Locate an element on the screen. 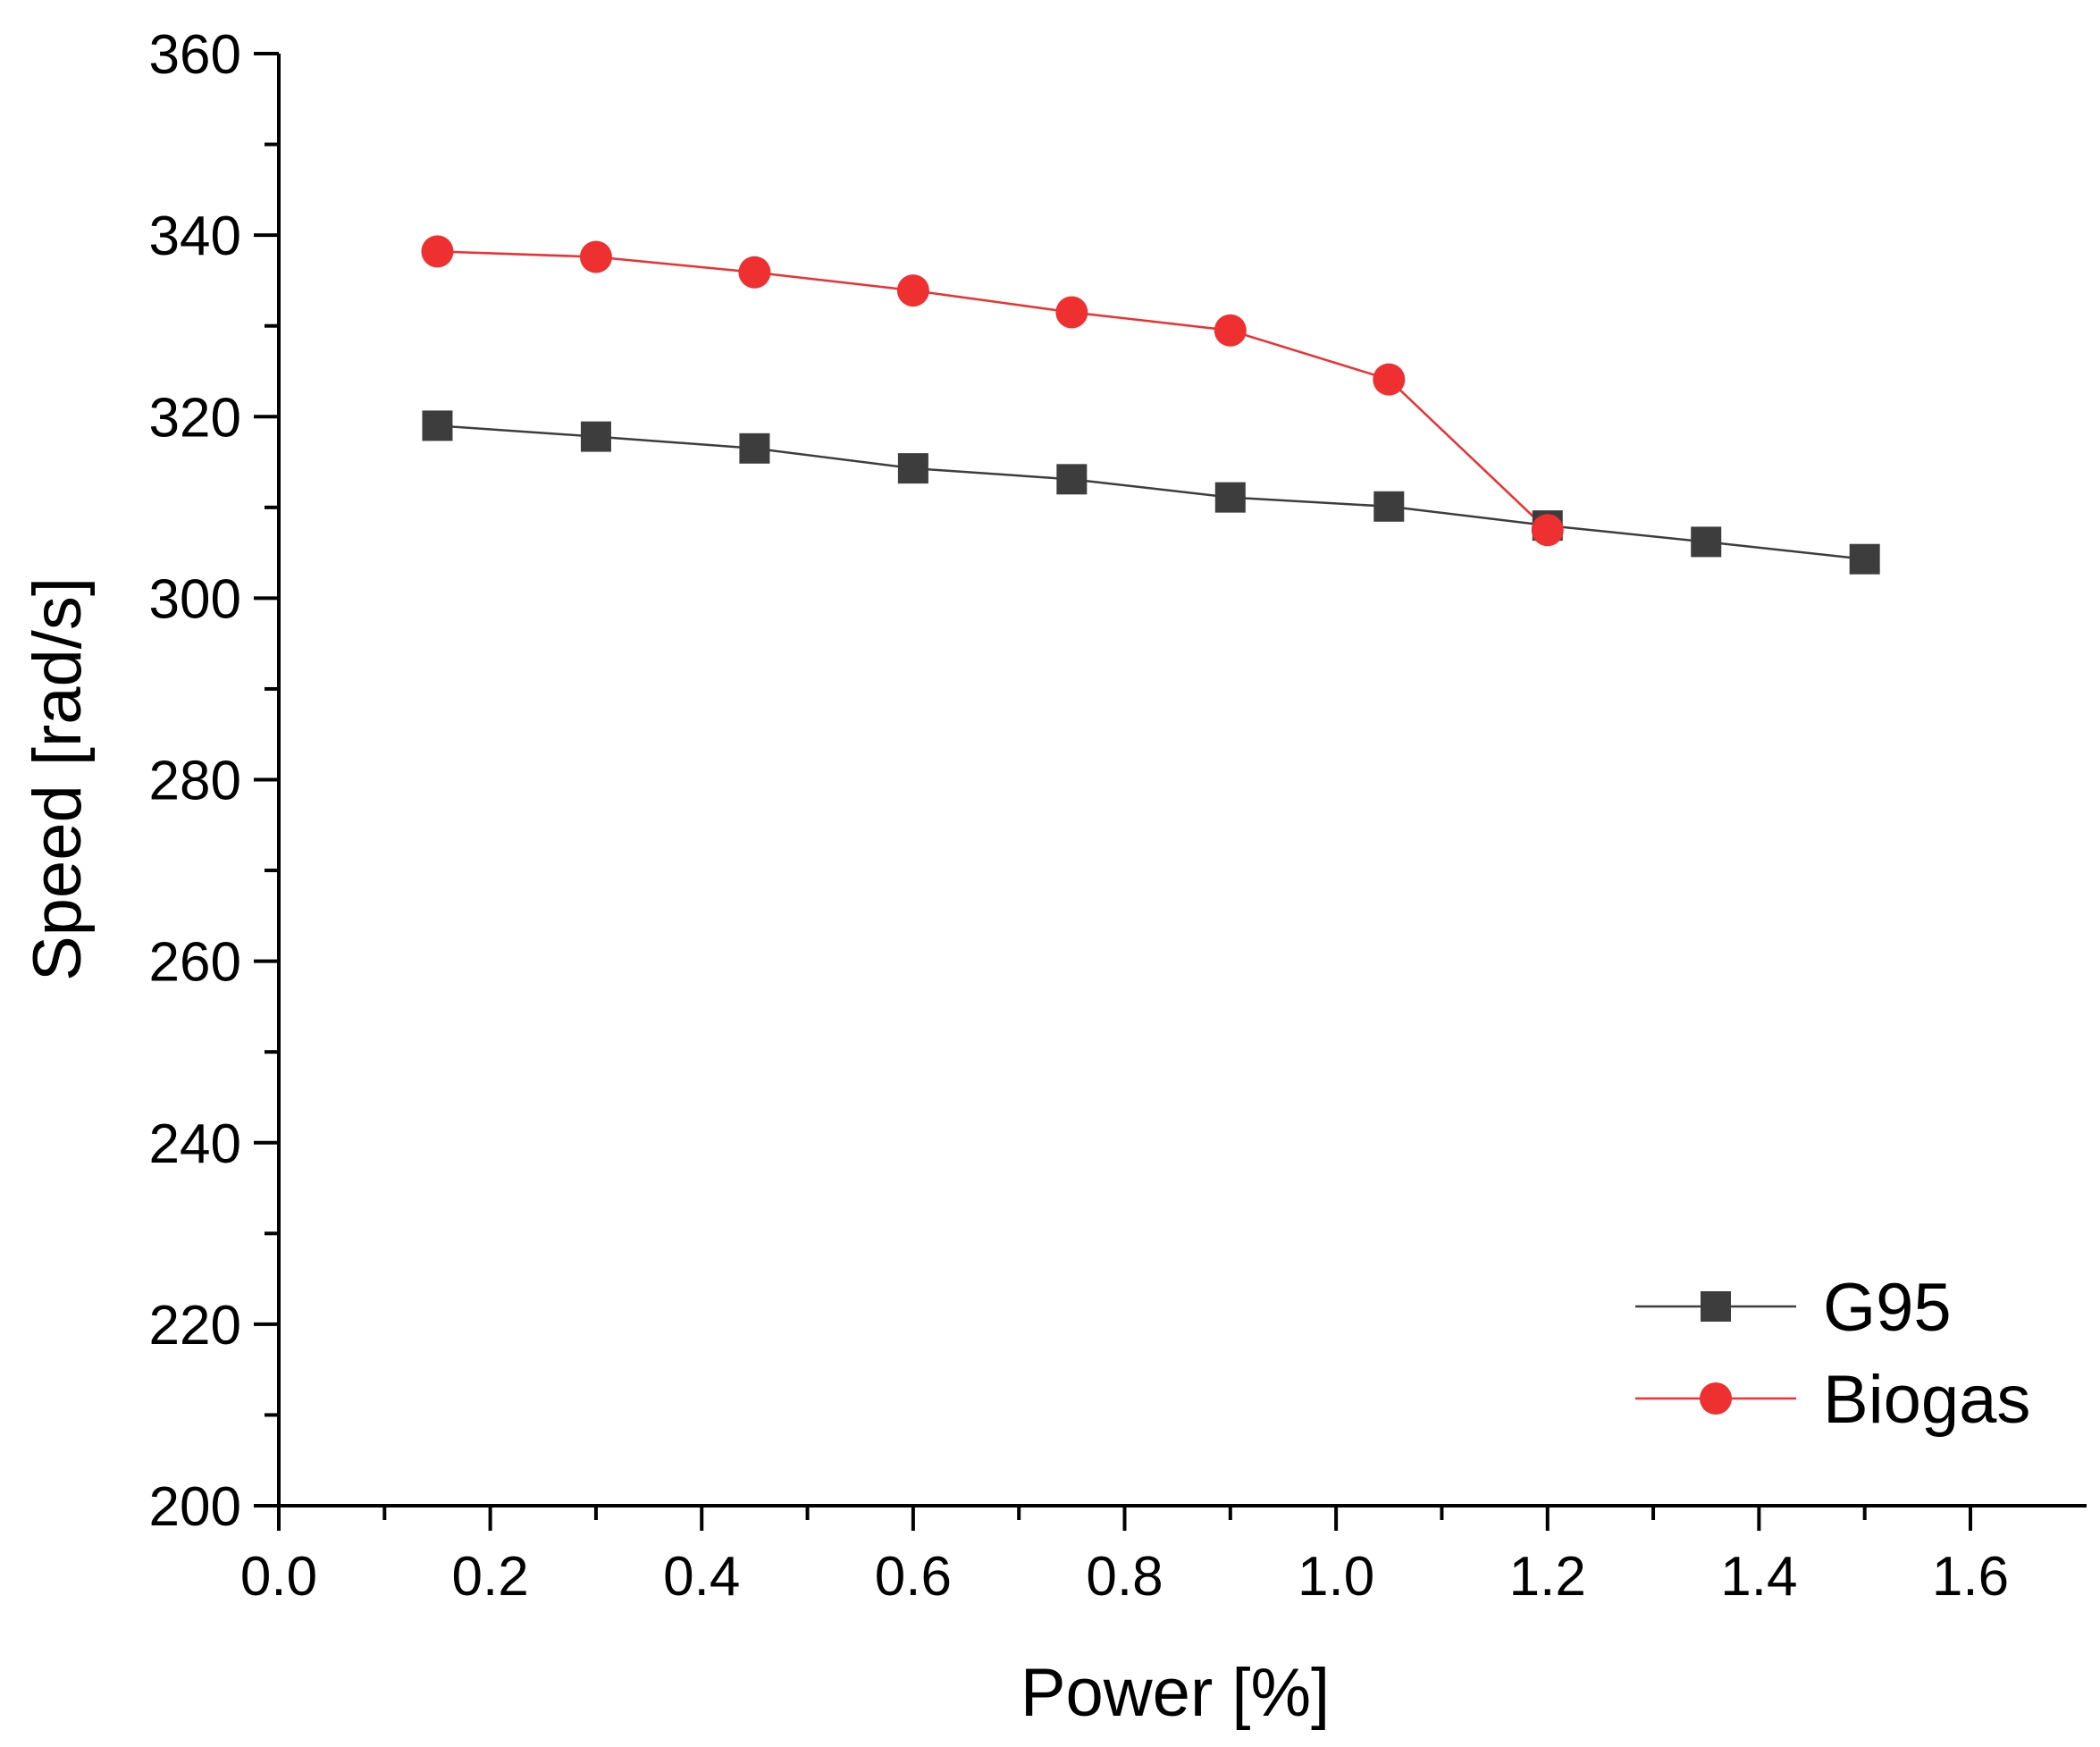  legend: G95 Biogas is located at coordinates (1832, 1354).